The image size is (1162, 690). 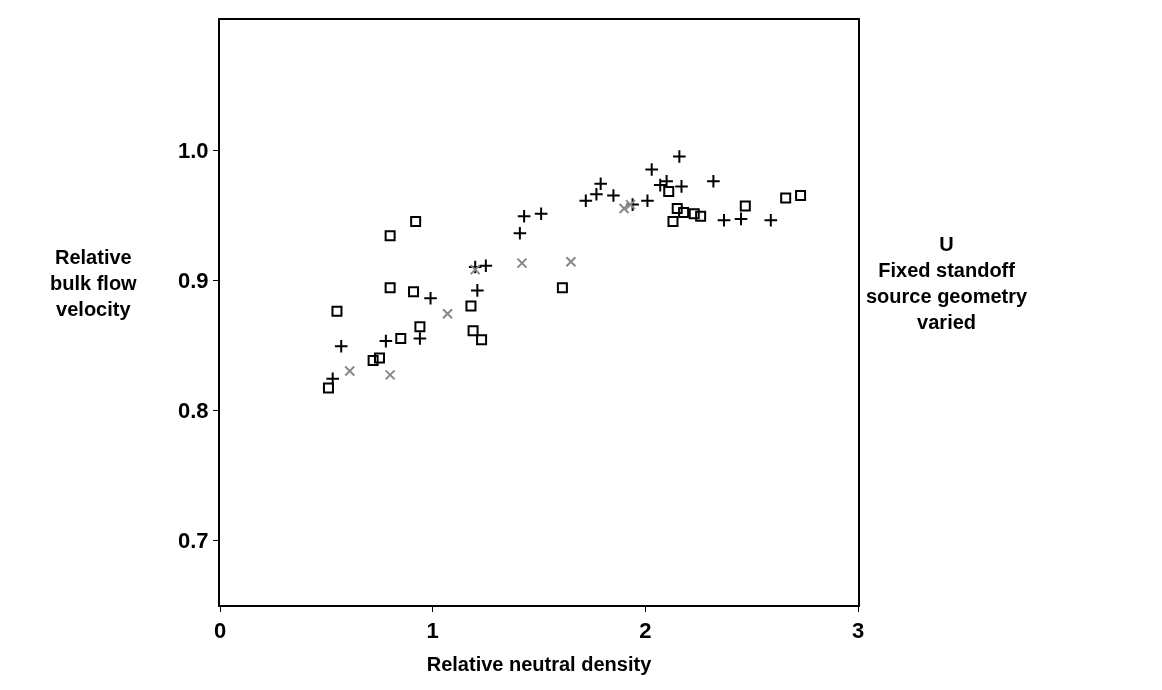 What do you see at coordinates (645, 631) in the screenshot?
I see `x-tick-label: 2` at bounding box center [645, 631].